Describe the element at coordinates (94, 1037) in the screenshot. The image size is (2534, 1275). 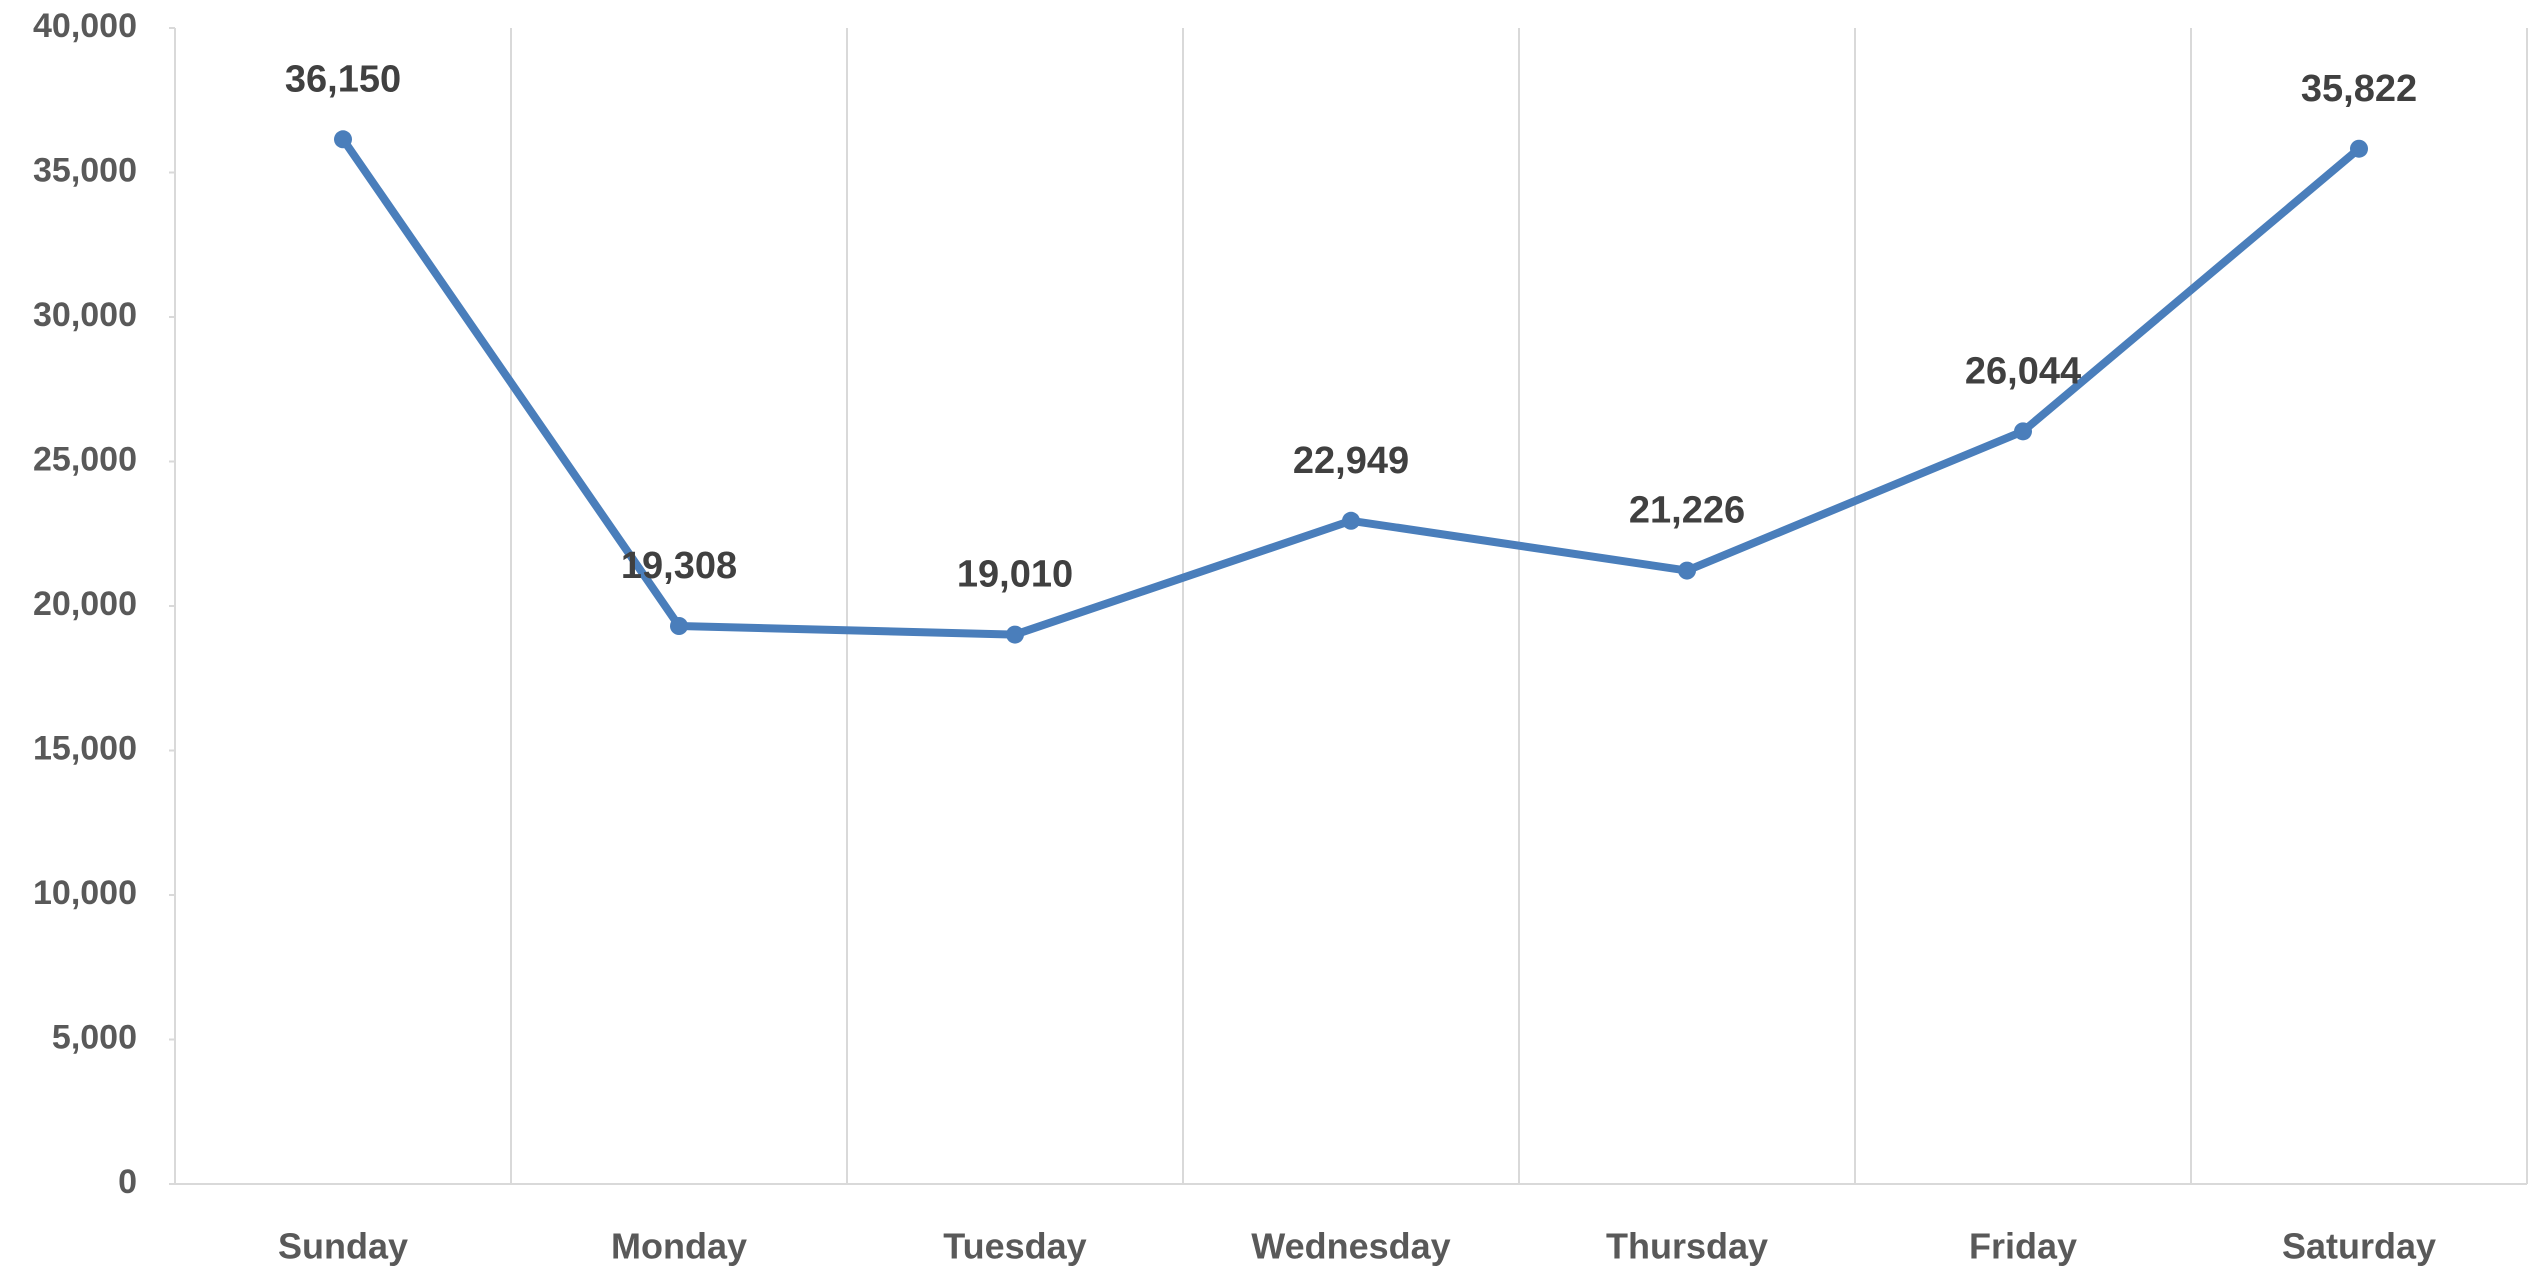
I see `y-tick-label: 5,000` at that location.